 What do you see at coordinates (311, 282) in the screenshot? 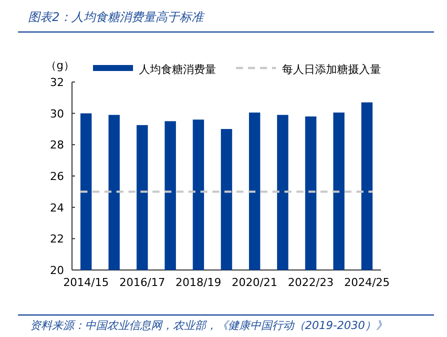
I see `x-tick-label: 2022/23` at bounding box center [311, 282].